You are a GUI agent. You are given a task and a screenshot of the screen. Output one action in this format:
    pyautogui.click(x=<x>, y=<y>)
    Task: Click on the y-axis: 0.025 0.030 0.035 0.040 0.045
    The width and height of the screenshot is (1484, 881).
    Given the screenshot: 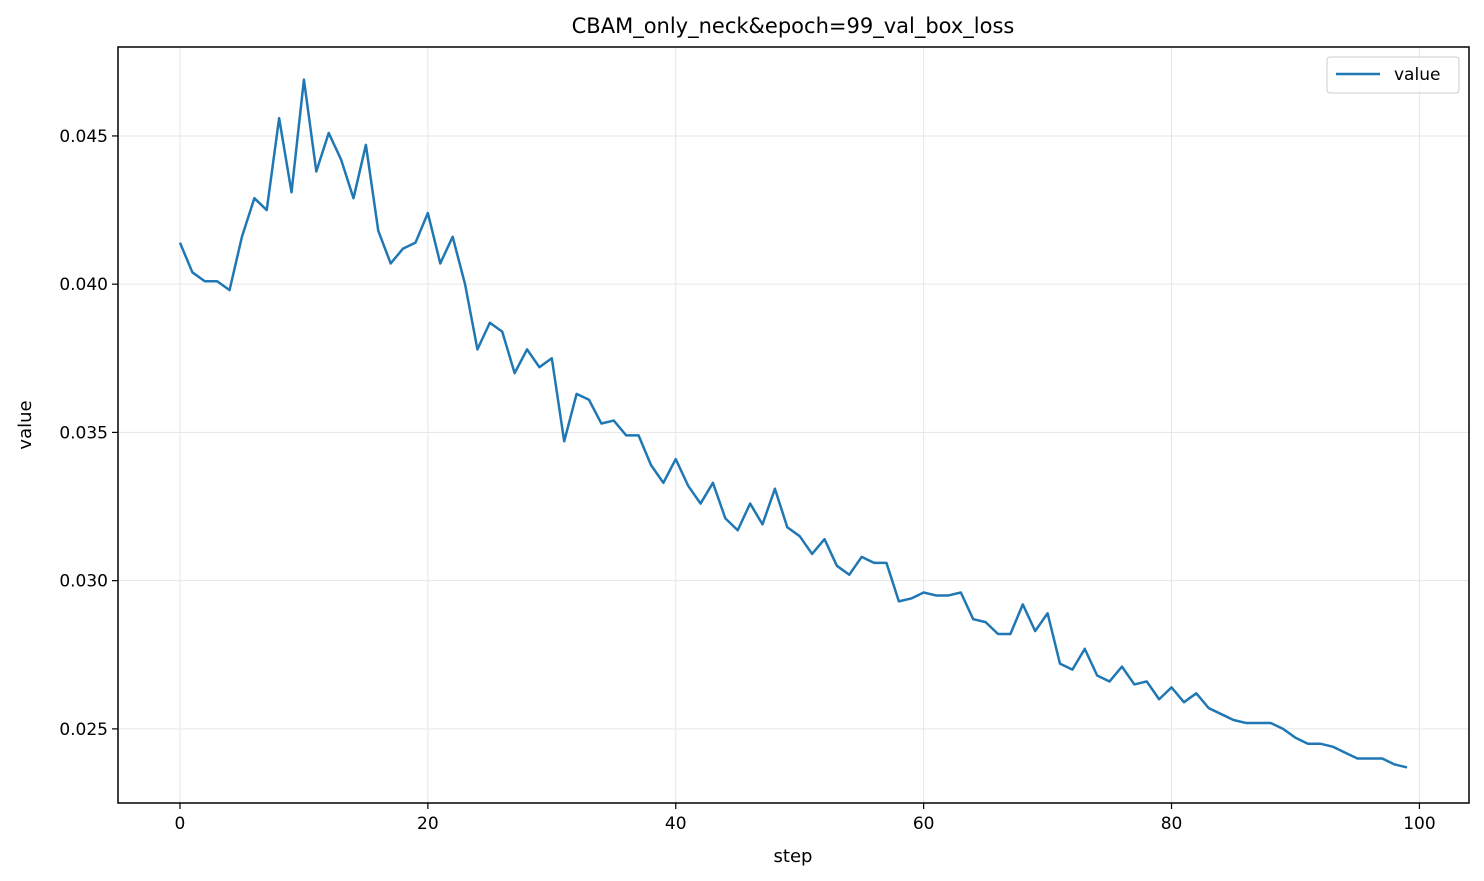 What is the action you would take?
    pyautogui.click(x=88, y=433)
    